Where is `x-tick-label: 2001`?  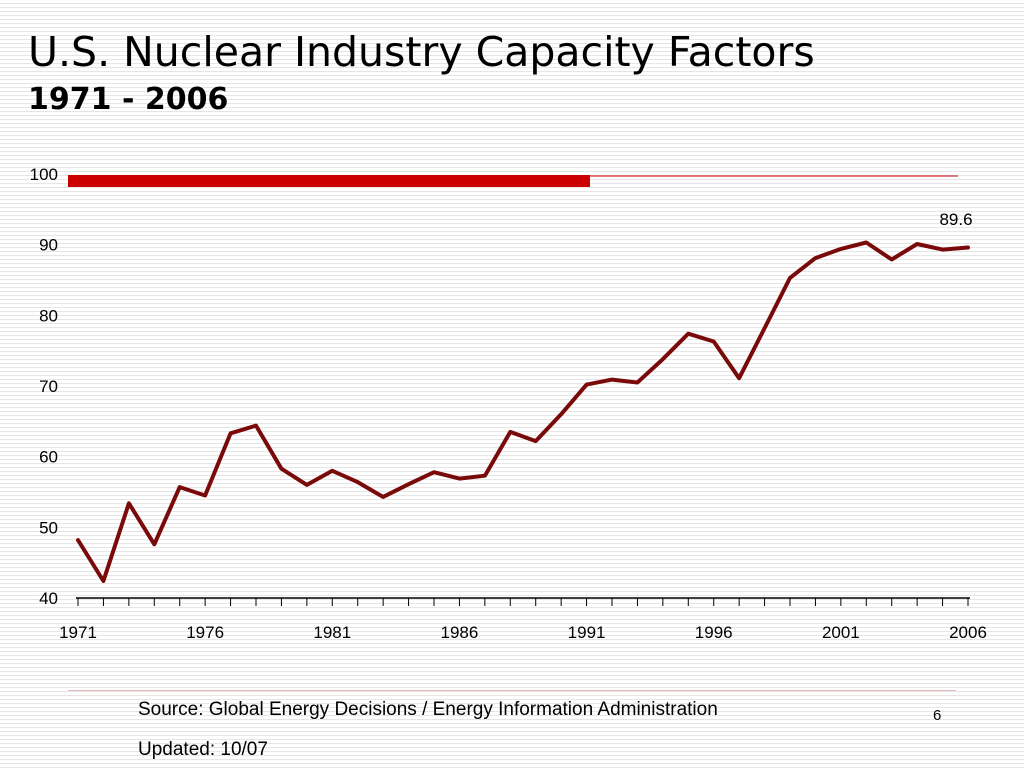
x-tick-label: 2001 is located at coordinates (841, 632).